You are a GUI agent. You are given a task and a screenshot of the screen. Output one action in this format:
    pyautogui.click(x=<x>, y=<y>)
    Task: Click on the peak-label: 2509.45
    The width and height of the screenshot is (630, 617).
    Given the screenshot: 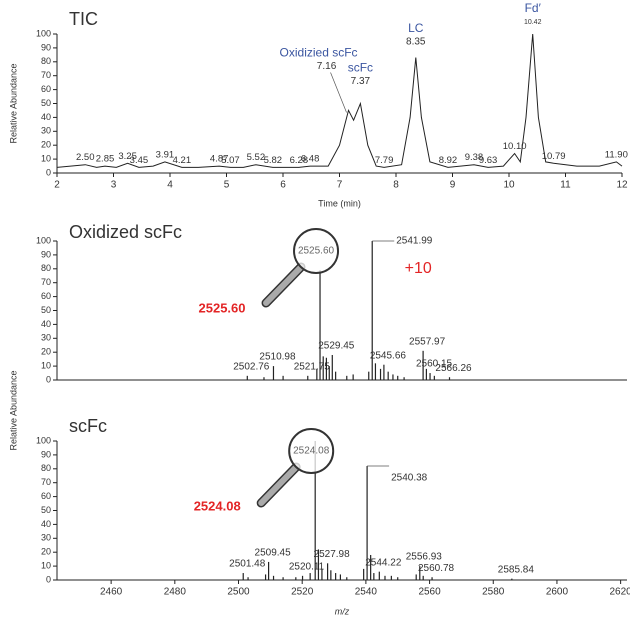 What is the action you would take?
    pyautogui.click(x=273, y=553)
    